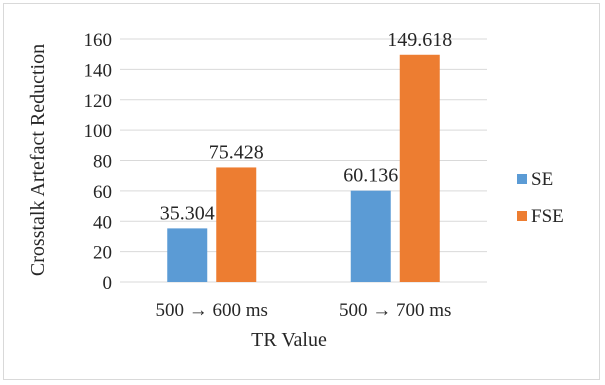 This screenshot has height=385, width=605. What do you see at coordinates (102, 253) in the screenshot?
I see `y-tick-label: 20` at bounding box center [102, 253].